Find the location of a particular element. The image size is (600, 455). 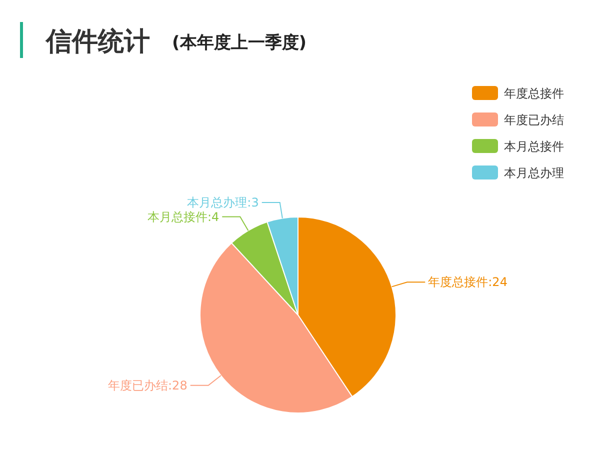

data-label: 本月总办理:3 is located at coordinates (223, 202).